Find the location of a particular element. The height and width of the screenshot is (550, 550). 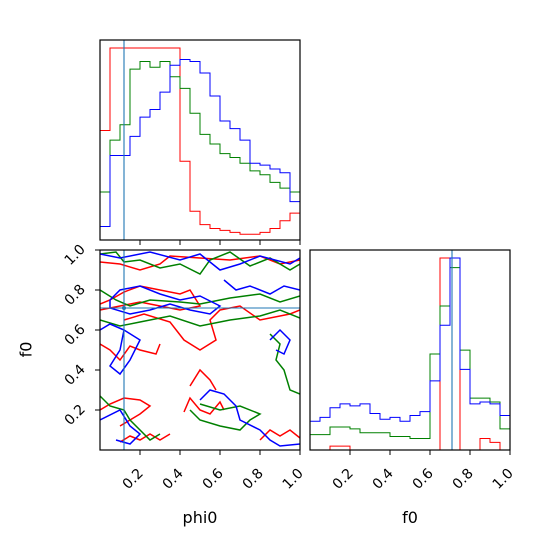

f0-ytick-label-2: 0.6 is located at coordinates (75, 335).